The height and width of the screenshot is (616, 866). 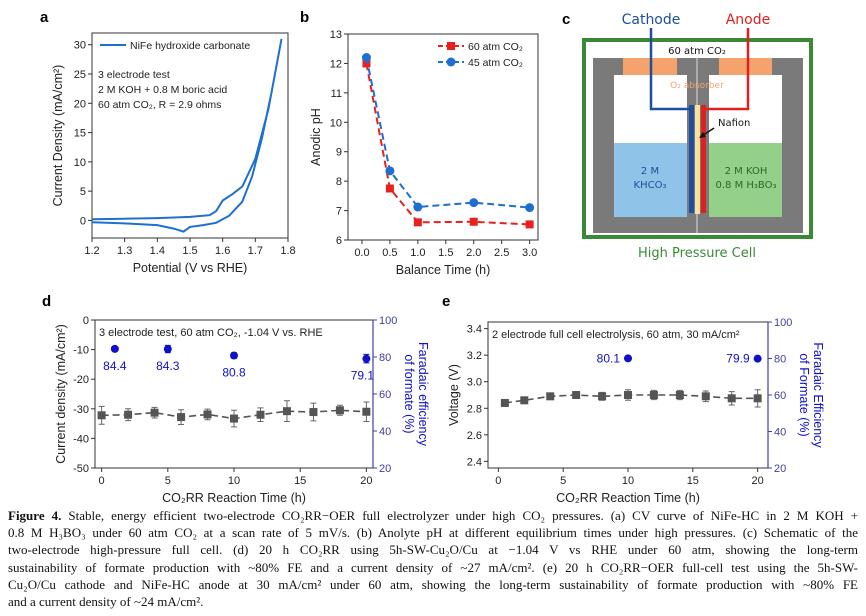 What do you see at coordinates (650, 171) in the screenshot?
I see `catholyte-line-1: 2 M` at bounding box center [650, 171].